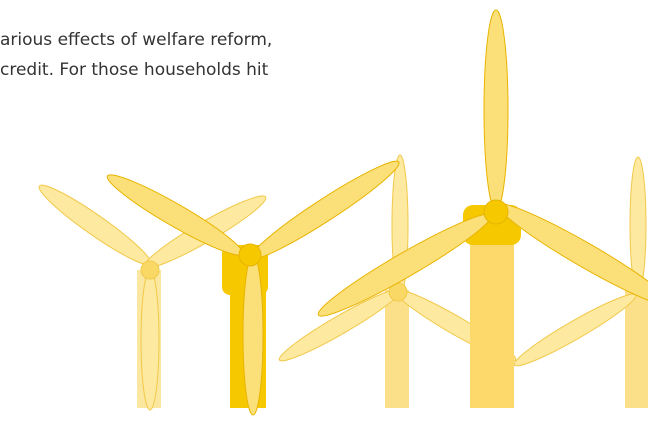 This screenshot has width=648, height=436. I want to click on body-text-line: credit. For those households hit, so click(134, 70).